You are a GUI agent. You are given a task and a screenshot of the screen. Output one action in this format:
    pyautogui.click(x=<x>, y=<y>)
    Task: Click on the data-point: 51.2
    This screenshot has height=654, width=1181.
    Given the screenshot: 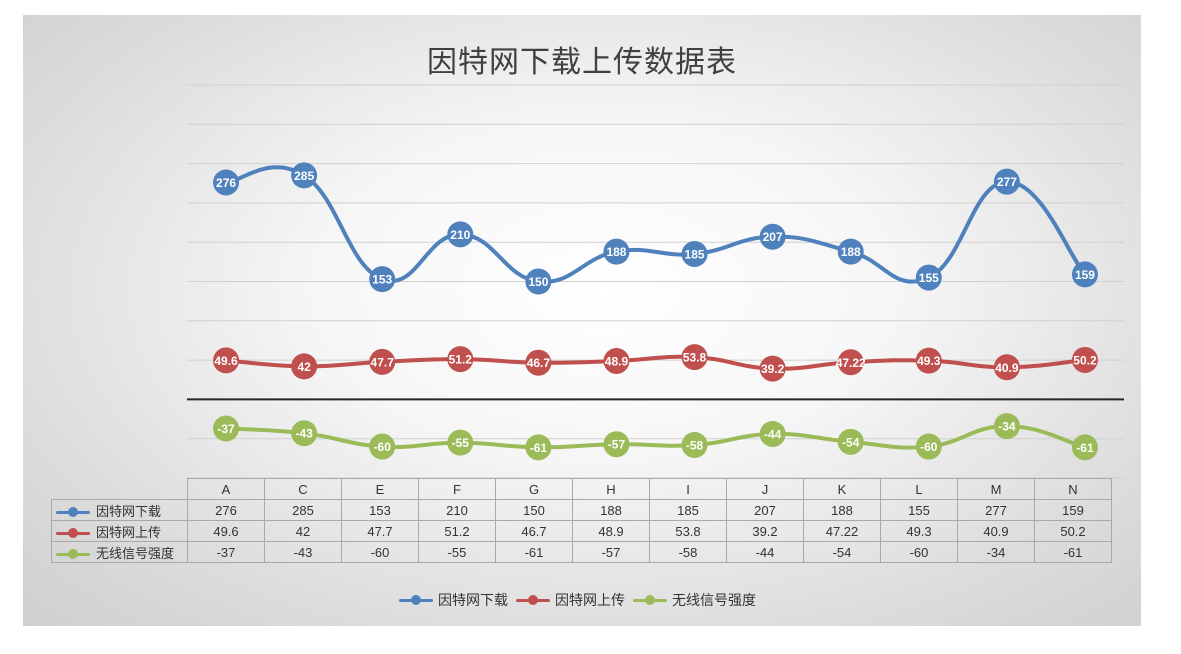 What is the action you would take?
    pyautogui.click(x=460, y=359)
    